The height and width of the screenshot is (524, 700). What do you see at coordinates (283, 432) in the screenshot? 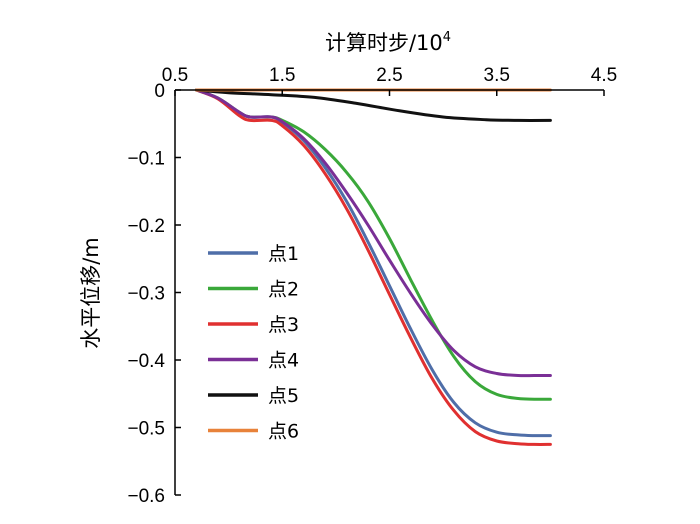
I see `legend-label: 点6` at bounding box center [283, 432].